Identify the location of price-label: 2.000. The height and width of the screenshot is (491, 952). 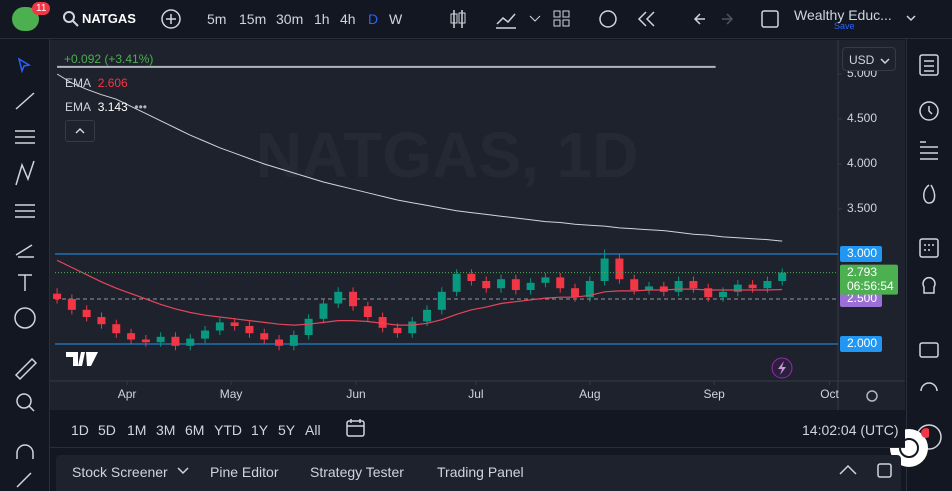
(862, 343).